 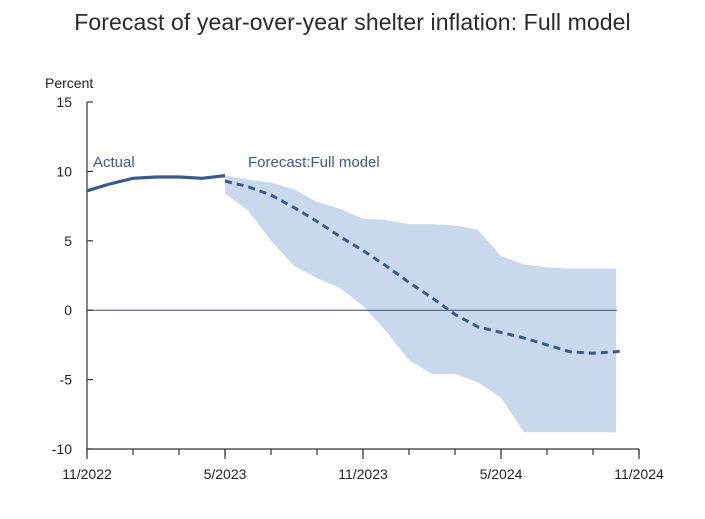 I want to click on y-tick-label: -5, so click(x=66, y=380).